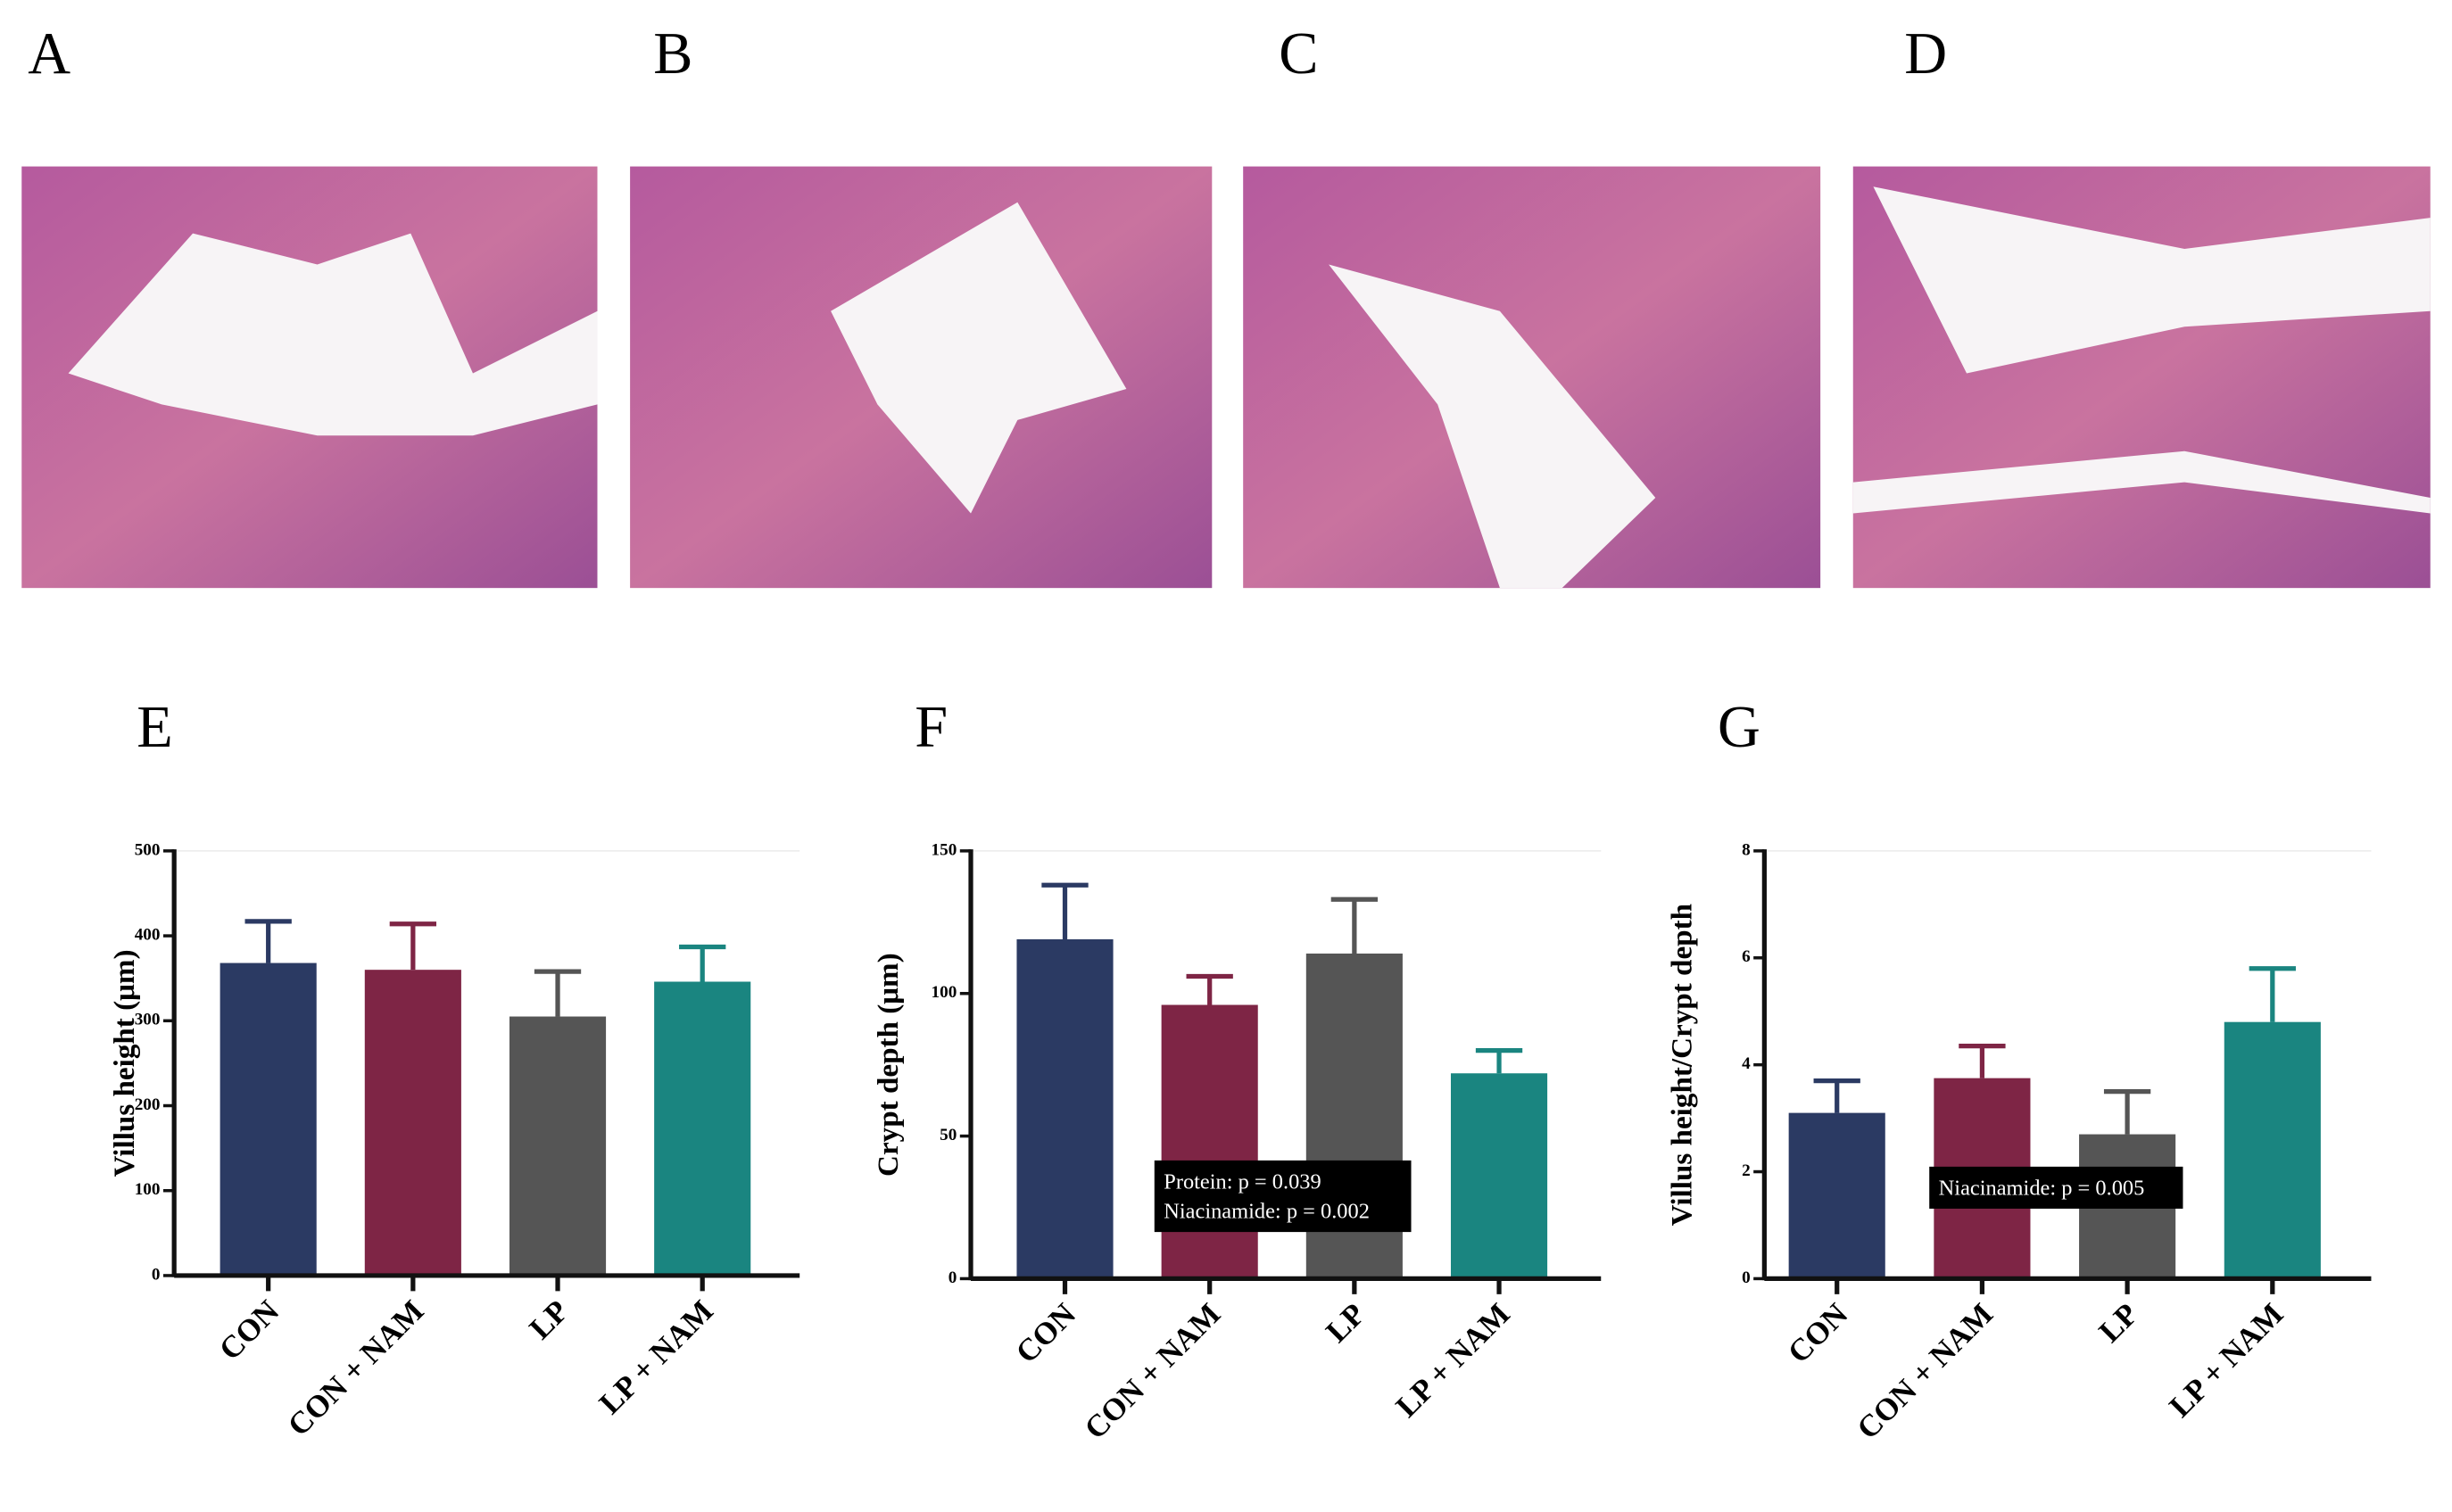 This screenshot has width=2452, height=1512. I want to click on panel-label: G, so click(1739, 727).